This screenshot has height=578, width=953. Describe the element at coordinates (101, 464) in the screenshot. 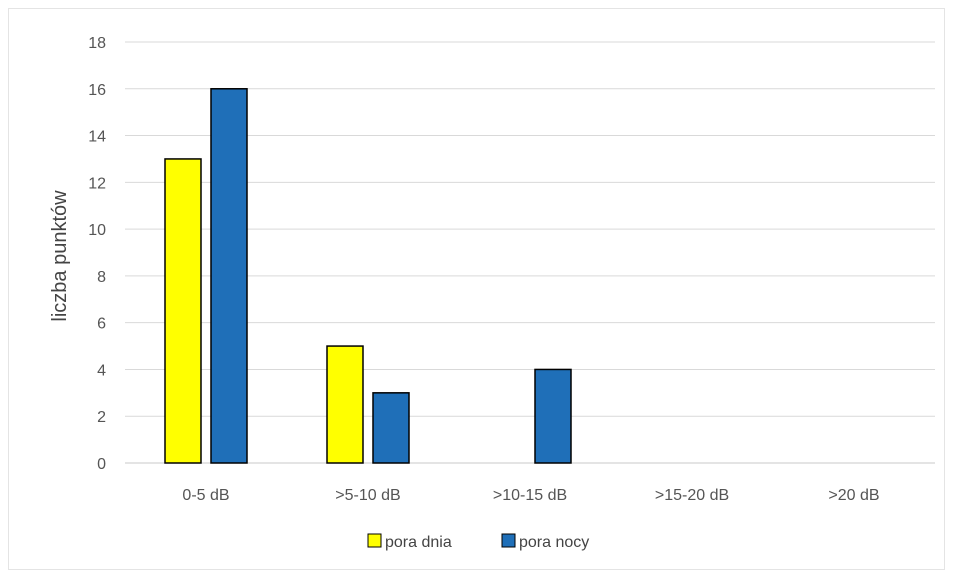

I see `y-tick-label: 0` at that location.